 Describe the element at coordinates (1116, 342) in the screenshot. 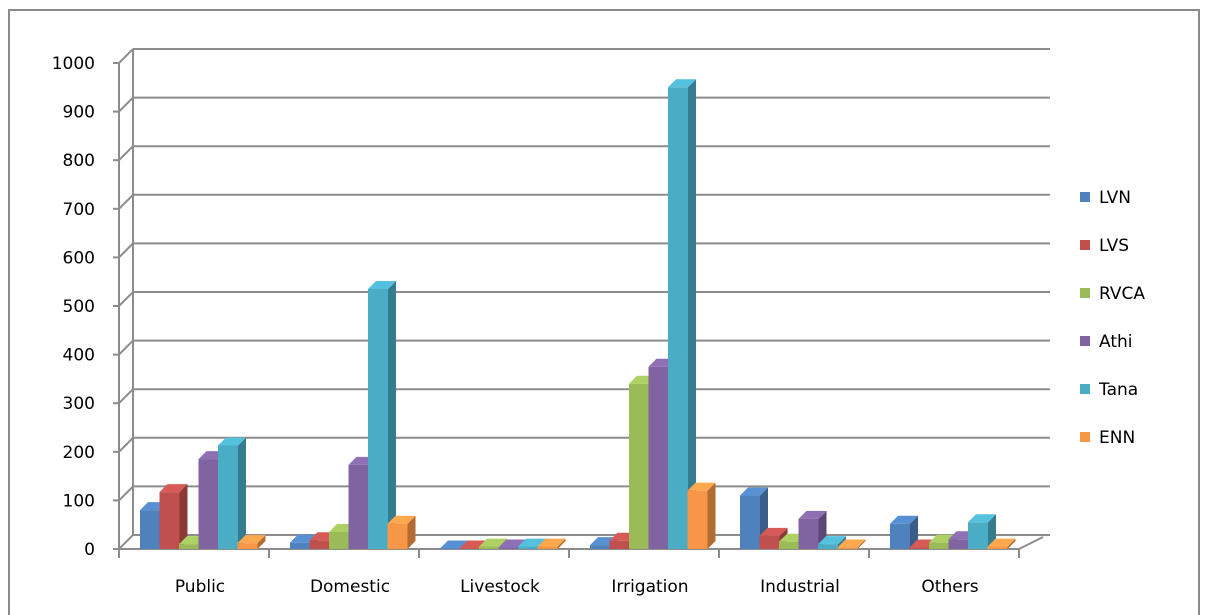

I see `legend-label: Athi` at that location.